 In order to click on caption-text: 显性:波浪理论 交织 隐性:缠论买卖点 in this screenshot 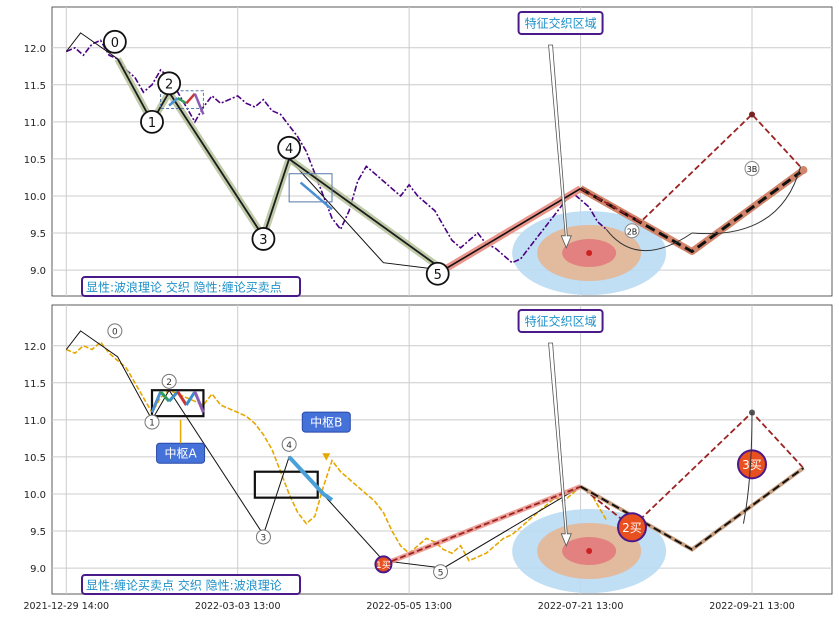, I will do `click(184, 287)`.